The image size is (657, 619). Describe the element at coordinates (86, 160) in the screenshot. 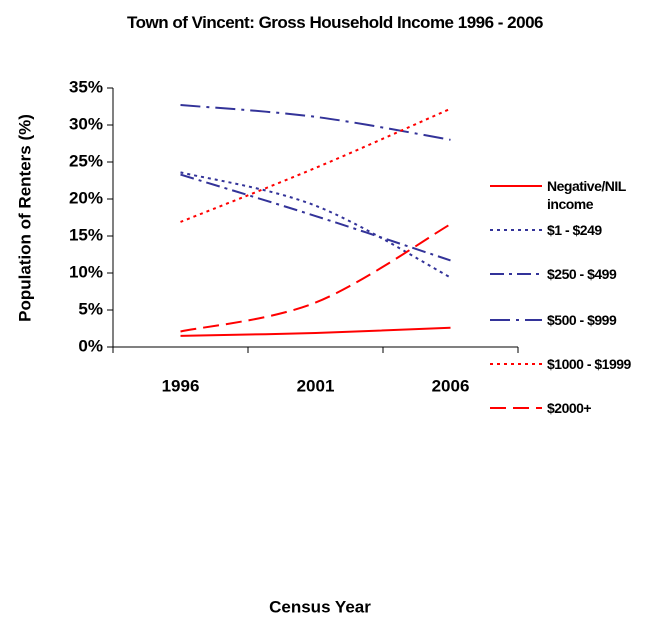

I see `y-tick-label: 25%` at that location.